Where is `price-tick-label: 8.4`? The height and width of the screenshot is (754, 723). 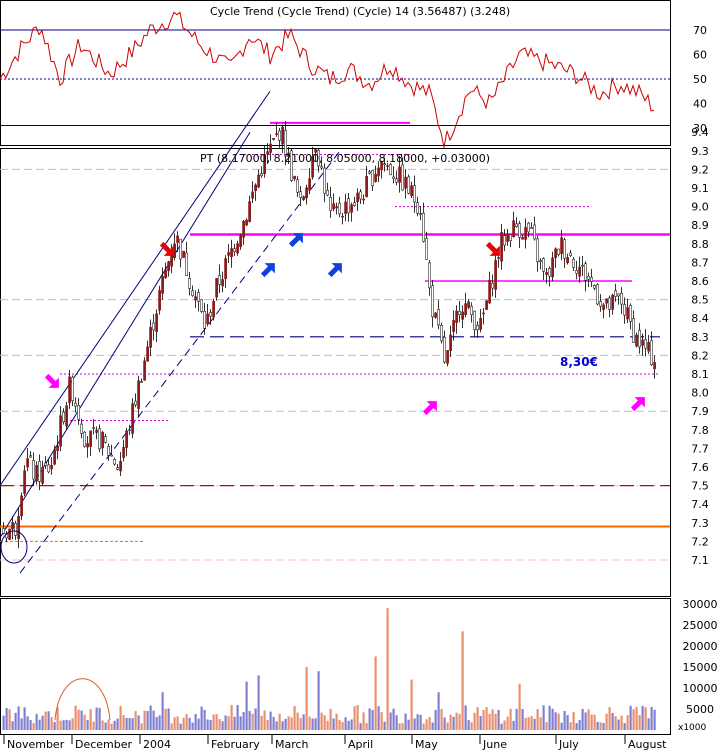
price-tick-label: 8.4 is located at coordinates (700, 318).